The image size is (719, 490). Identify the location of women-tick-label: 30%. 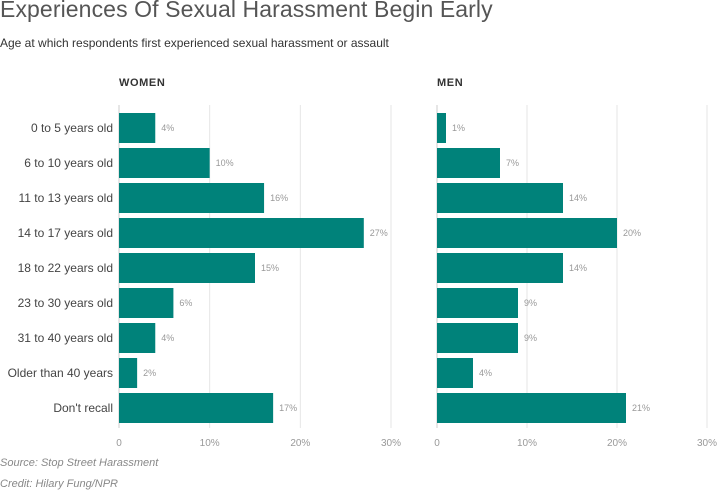
(391, 443).